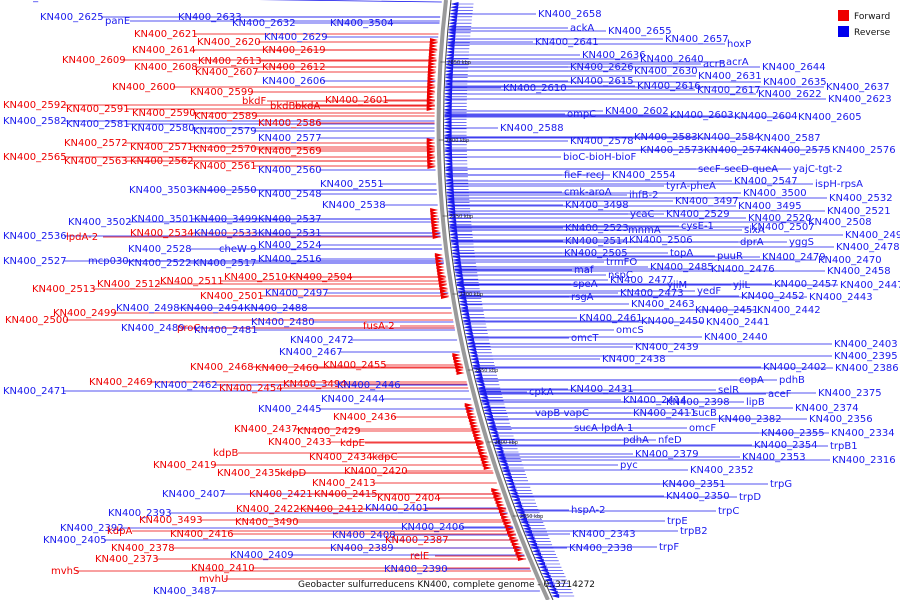 This screenshot has height=600, width=900. What do you see at coordinates (774, 457) in the screenshot?
I see `right-feature-label: KN400_2353` at bounding box center [774, 457].